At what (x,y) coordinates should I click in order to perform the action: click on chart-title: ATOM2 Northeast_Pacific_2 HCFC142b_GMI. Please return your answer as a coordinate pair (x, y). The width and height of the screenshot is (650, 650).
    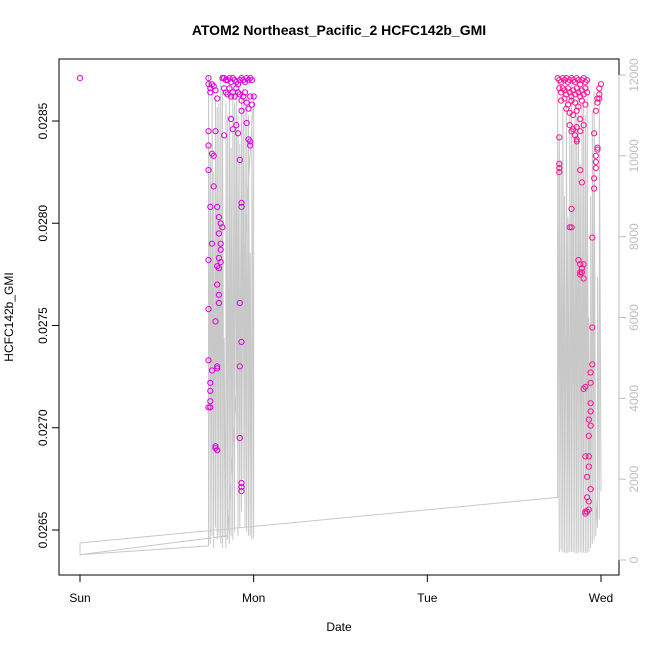
    Looking at the image, I should click on (339, 30).